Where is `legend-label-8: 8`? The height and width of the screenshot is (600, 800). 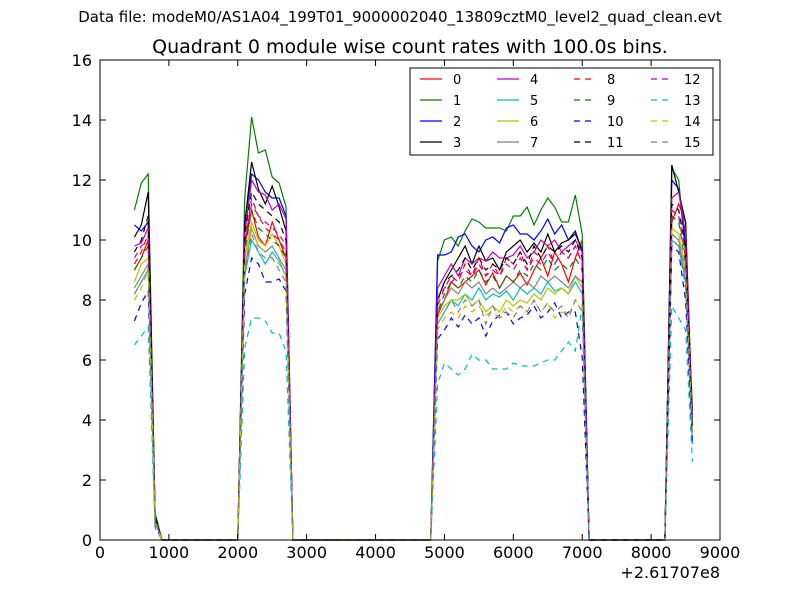
legend-label-8: 8 is located at coordinates (611, 80).